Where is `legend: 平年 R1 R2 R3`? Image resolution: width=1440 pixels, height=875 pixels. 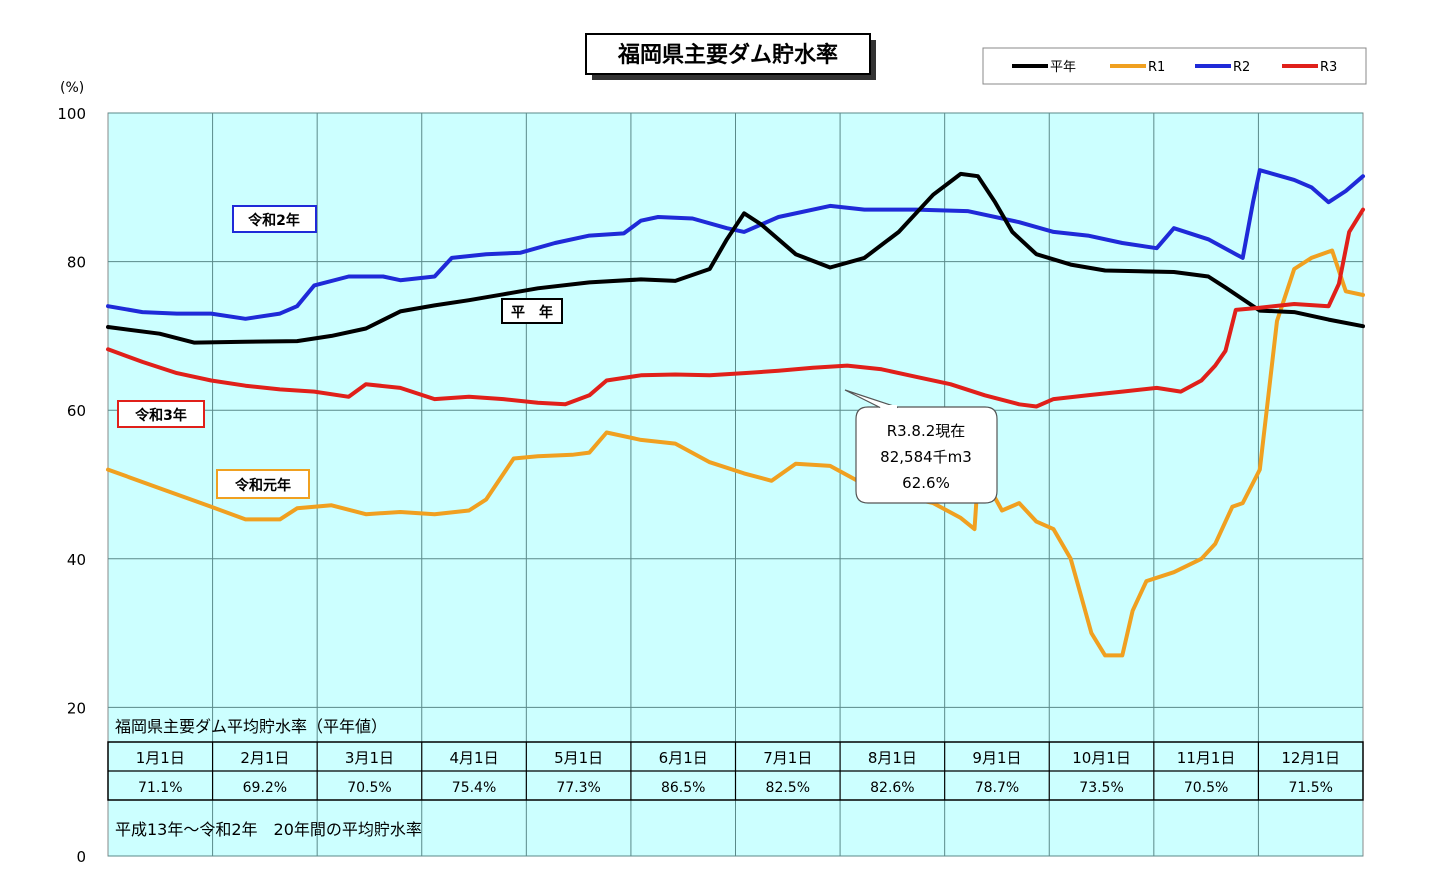
legend: 平年 R1 R2 R3 is located at coordinates (1174, 66).